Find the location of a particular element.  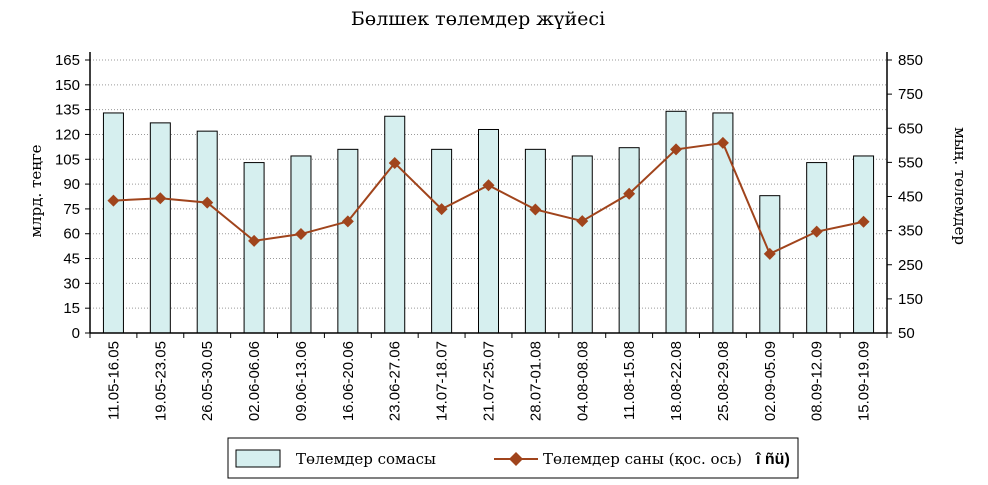

y-tick-label: 45 is located at coordinates (71, 259).